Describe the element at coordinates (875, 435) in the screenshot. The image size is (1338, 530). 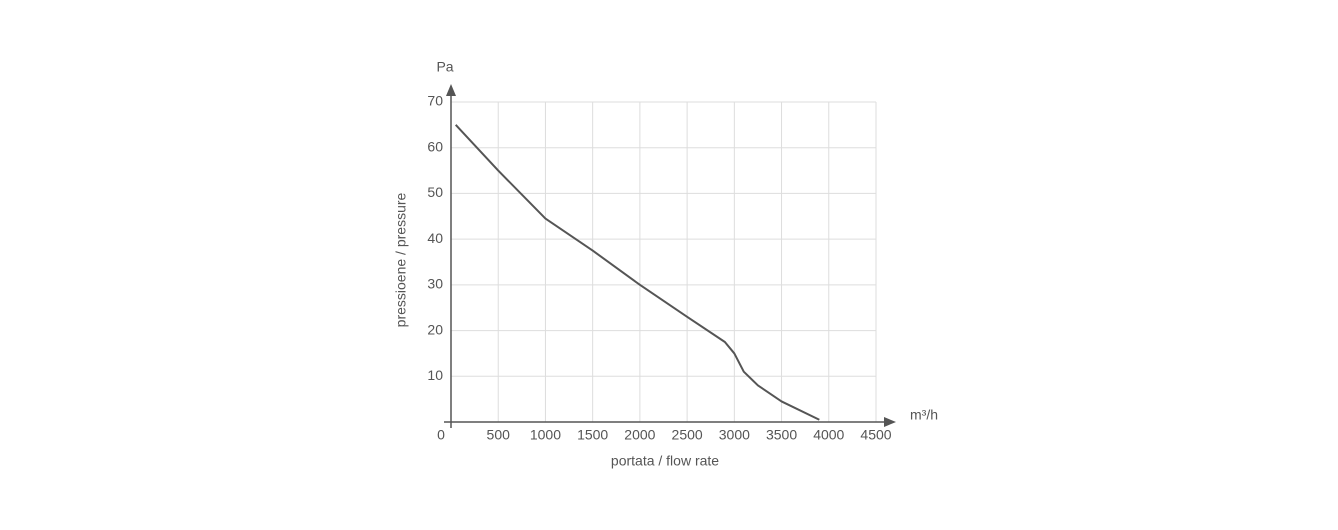
I see `x-tick-label: 4500` at that location.